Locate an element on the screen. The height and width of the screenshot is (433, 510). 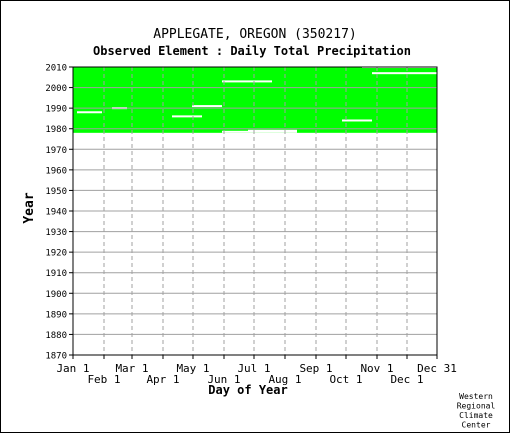
y-tick-label: 1940 is located at coordinates (56, 213).